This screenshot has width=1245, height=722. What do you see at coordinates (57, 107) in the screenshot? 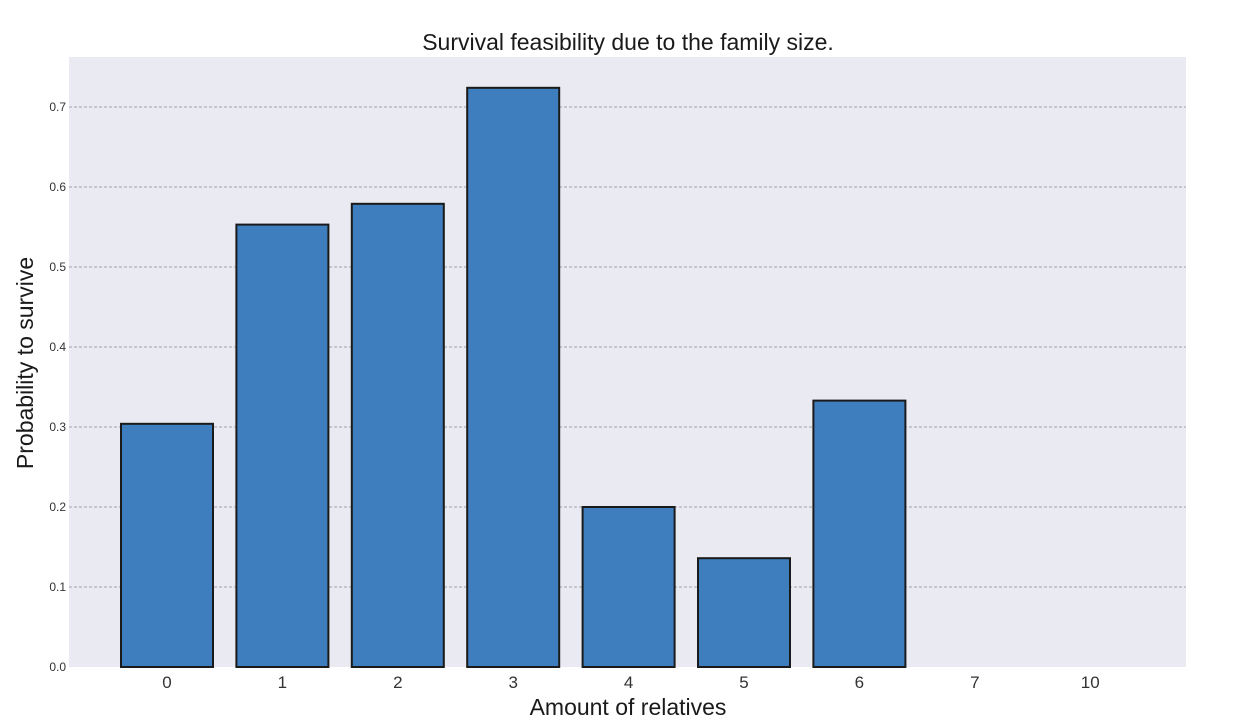
I see `y-tick-label: 0.7` at bounding box center [57, 107].